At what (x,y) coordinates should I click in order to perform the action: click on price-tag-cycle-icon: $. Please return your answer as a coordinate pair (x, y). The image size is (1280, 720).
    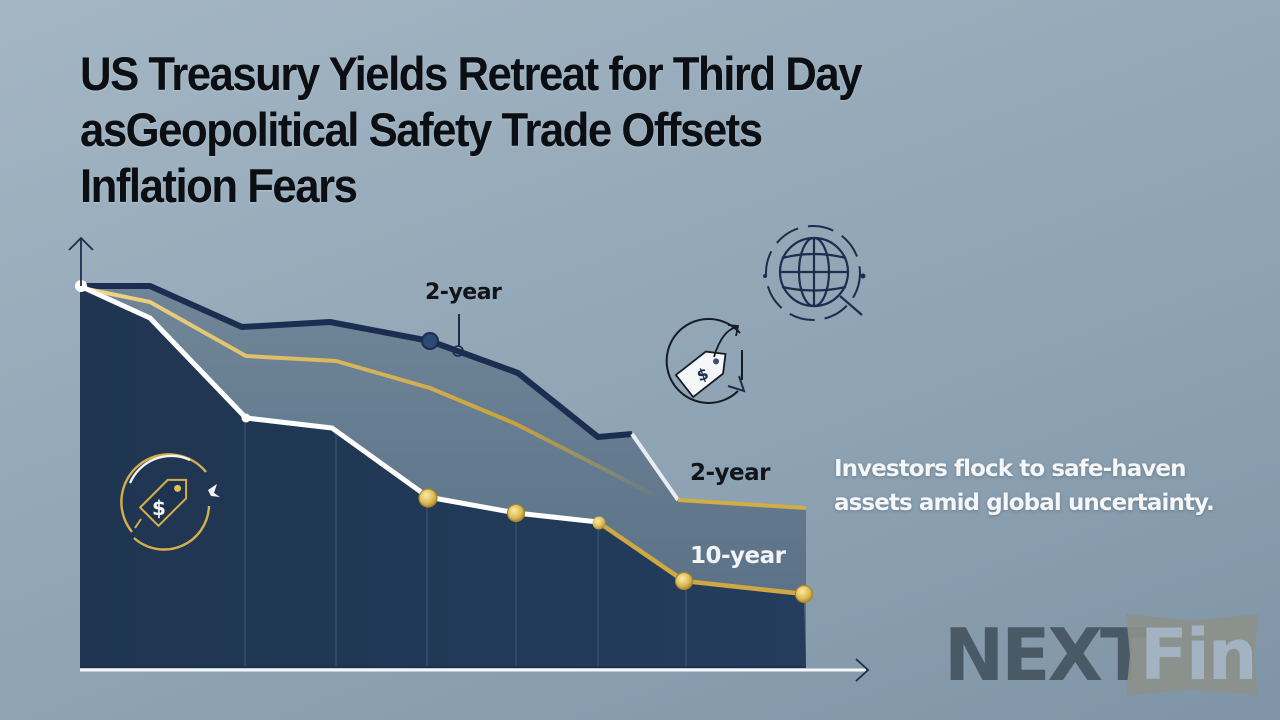
    Looking at the image, I should click on (705, 360).